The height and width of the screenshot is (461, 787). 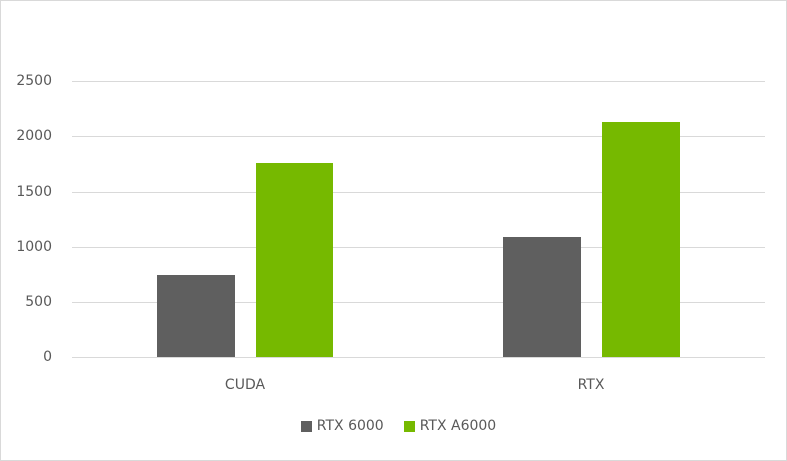 What do you see at coordinates (34, 81) in the screenshot?
I see `y-tick-label: 2500` at bounding box center [34, 81].